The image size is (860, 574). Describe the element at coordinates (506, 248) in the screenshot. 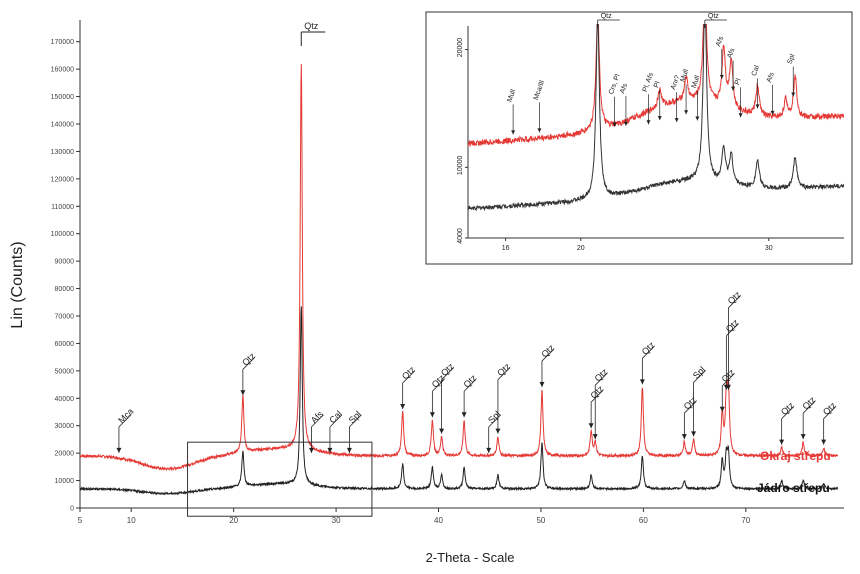

I see `inset-x-tick-label: 16` at that location.